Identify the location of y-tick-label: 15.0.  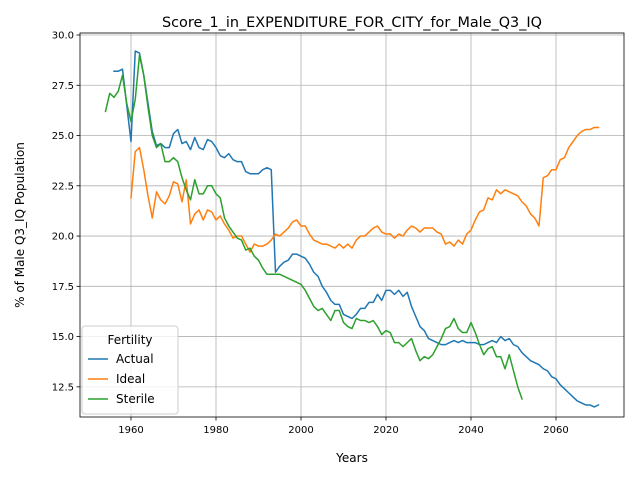
(63, 337).